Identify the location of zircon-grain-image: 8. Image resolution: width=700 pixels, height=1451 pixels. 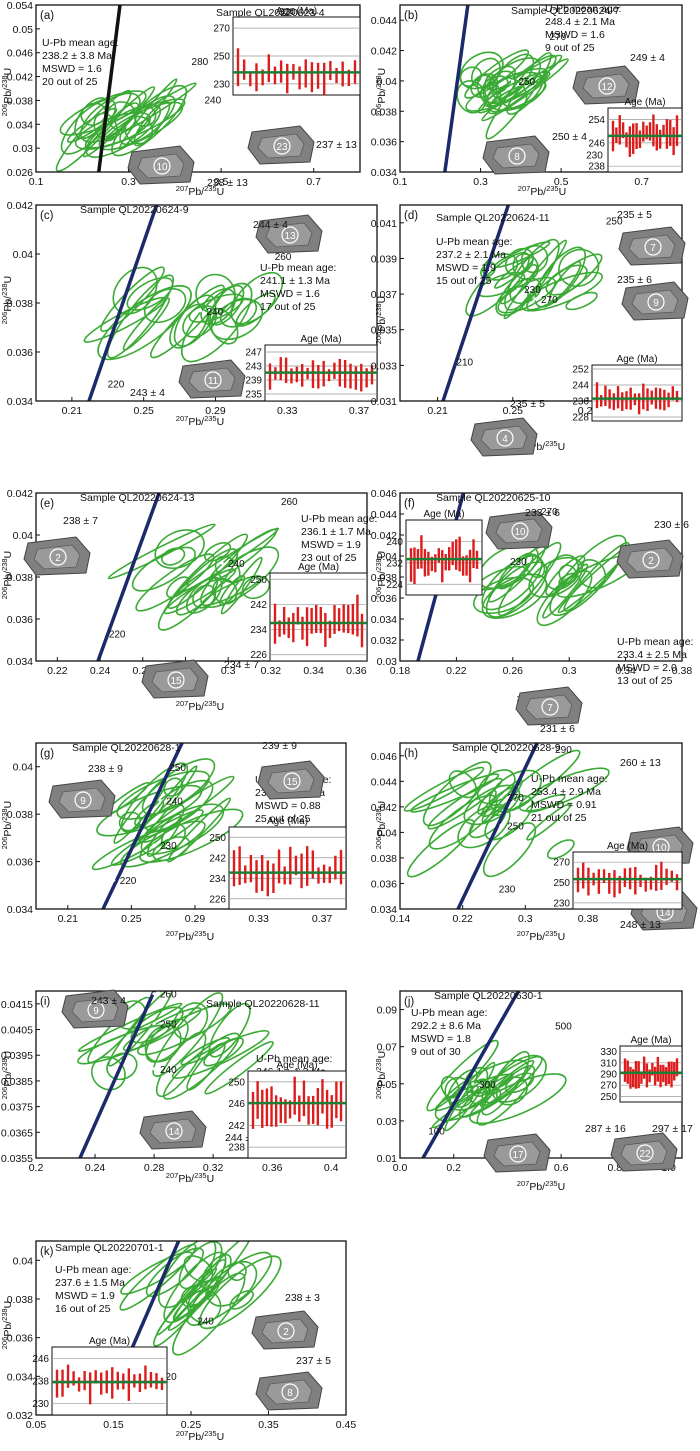
(516, 155).